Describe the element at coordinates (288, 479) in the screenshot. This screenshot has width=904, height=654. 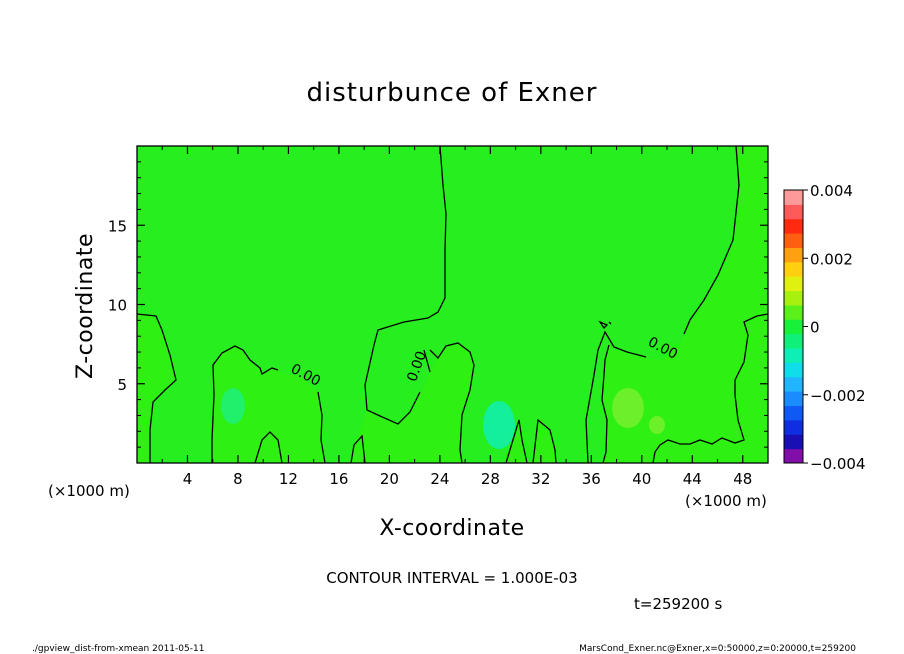
I see `x-tick-label: 12` at that location.